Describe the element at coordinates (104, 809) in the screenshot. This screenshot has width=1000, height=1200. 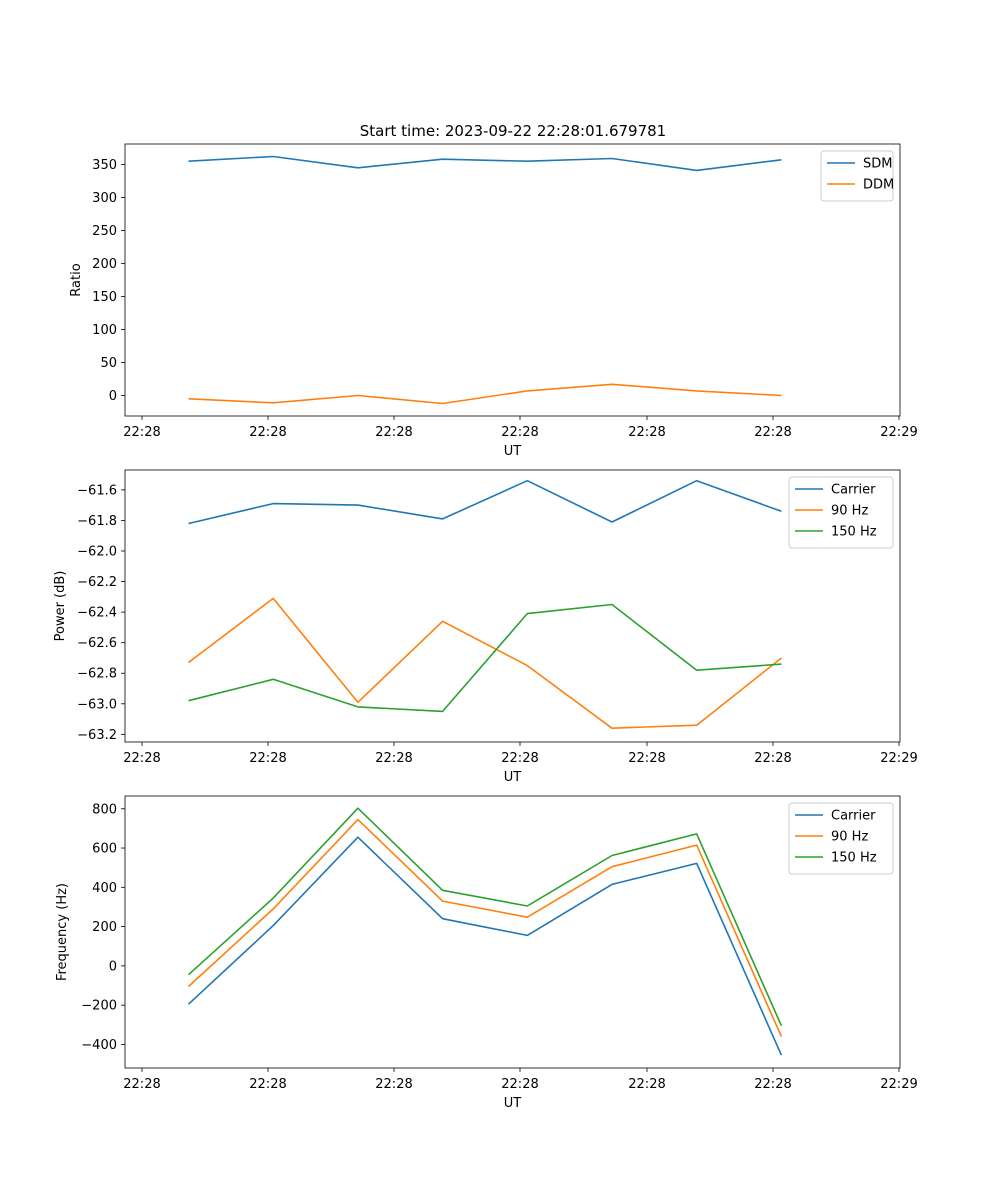
I see `y-tick-label: 800` at that location.